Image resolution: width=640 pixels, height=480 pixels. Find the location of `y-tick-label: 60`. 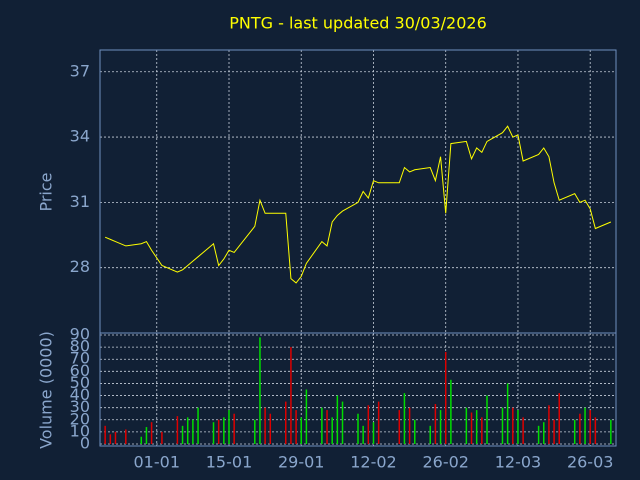

y-tick-label: 60 is located at coordinates (80, 370).